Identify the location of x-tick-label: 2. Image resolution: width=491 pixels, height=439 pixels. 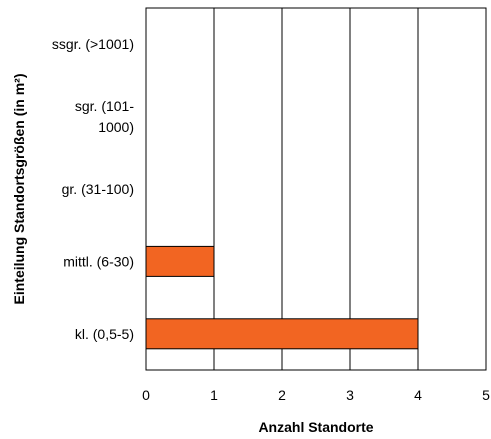
(282, 395).